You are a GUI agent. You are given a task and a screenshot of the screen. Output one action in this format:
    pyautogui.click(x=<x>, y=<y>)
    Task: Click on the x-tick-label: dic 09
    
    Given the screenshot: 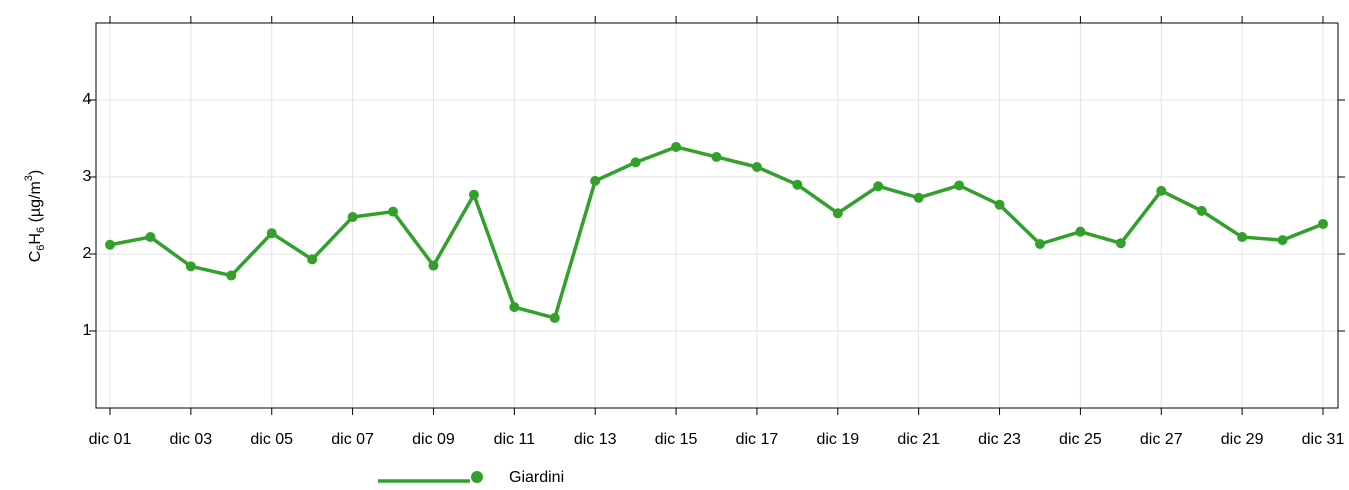 What is the action you would take?
    pyautogui.click(x=433, y=439)
    